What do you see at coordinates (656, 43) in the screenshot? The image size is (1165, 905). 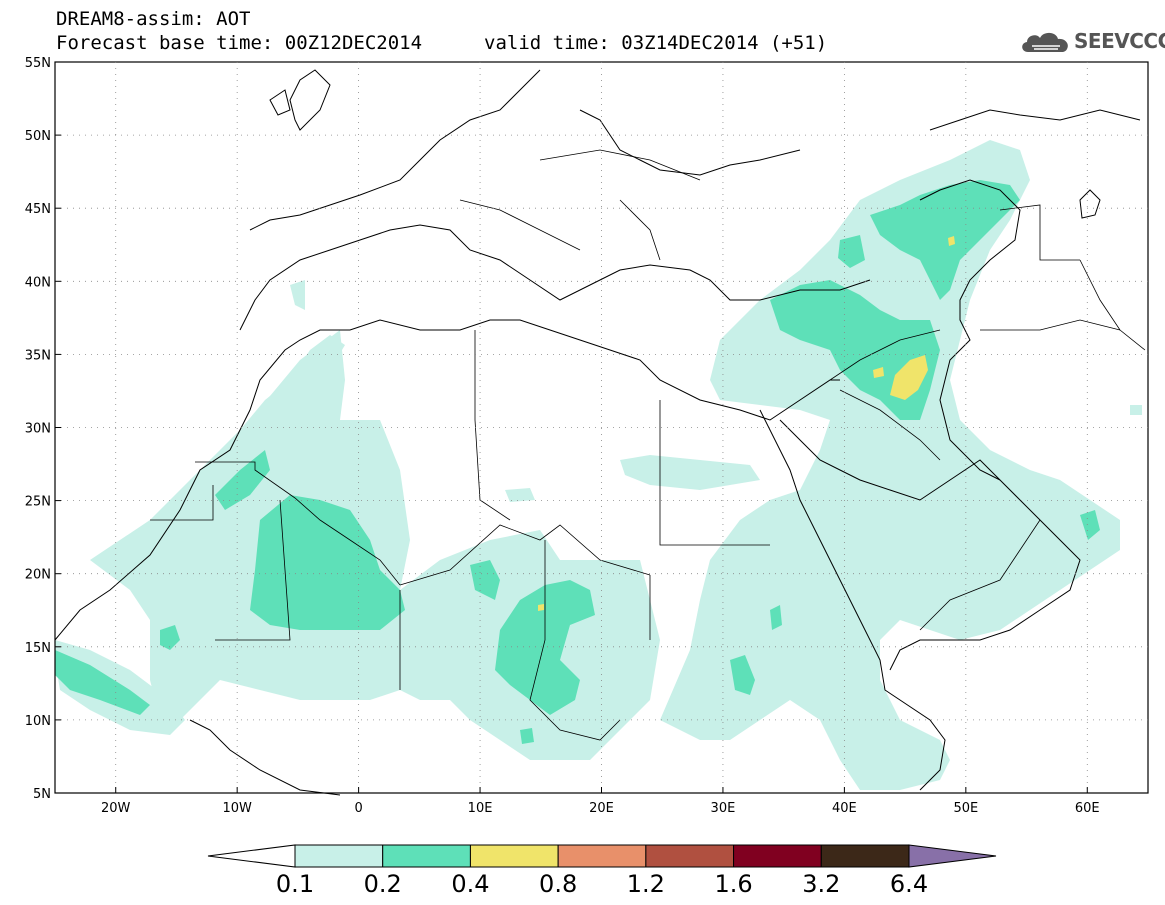 I see `valid-time: valid time: 03Z14DEC2014 (+51)` at bounding box center [656, 43].